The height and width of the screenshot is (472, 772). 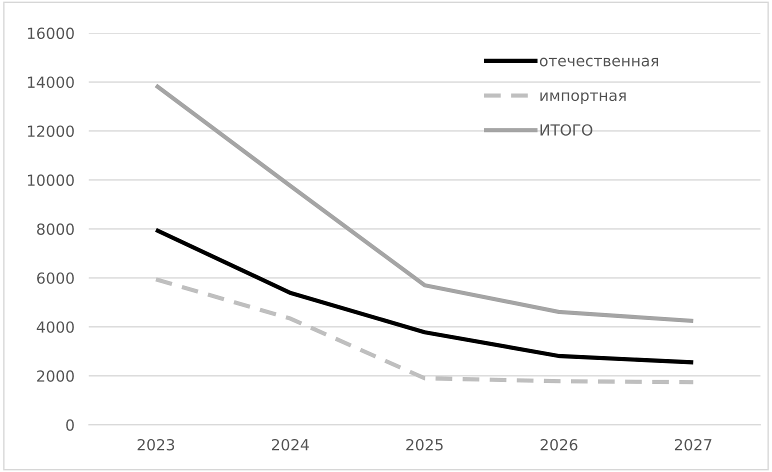 What do you see at coordinates (70, 425) in the screenshot?
I see `y-tick-label: 0` at bounding box center [70, 425].